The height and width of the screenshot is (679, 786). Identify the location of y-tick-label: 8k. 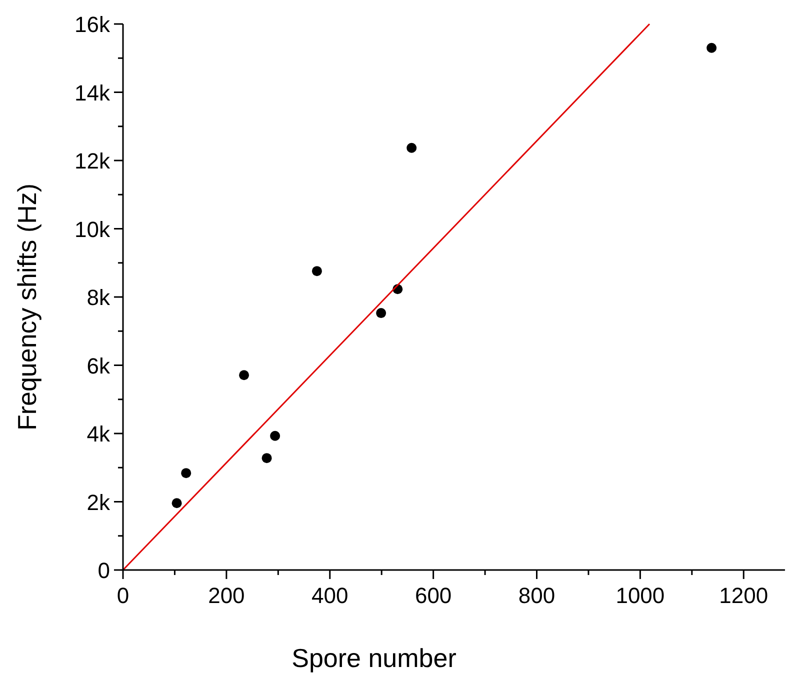
(98, 297).